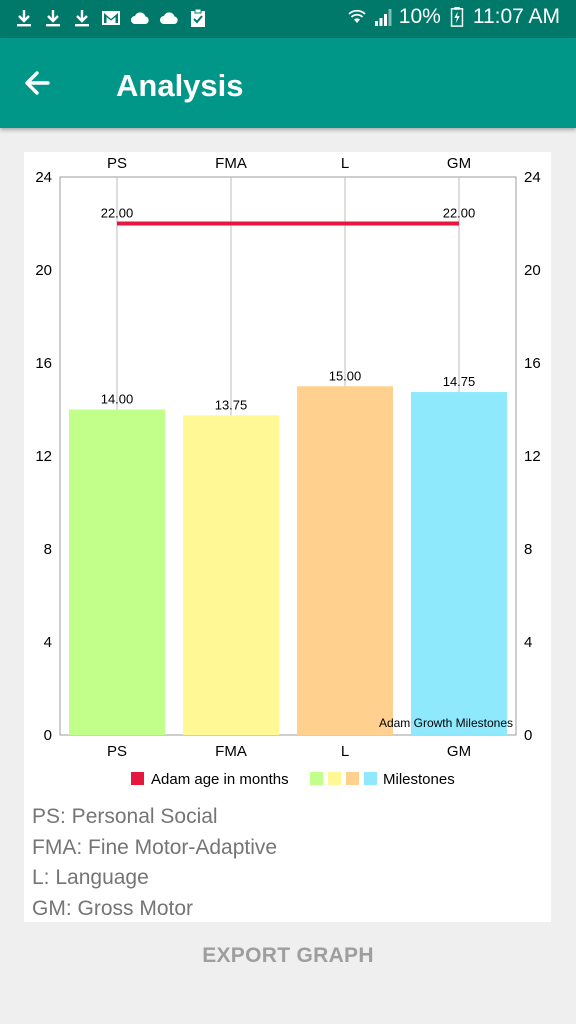 This screenshot has height=1024, width=576. Describe the element at coordinates (117, 399) in the screenshot. I see `bar-value-label: 14.00` at that location.